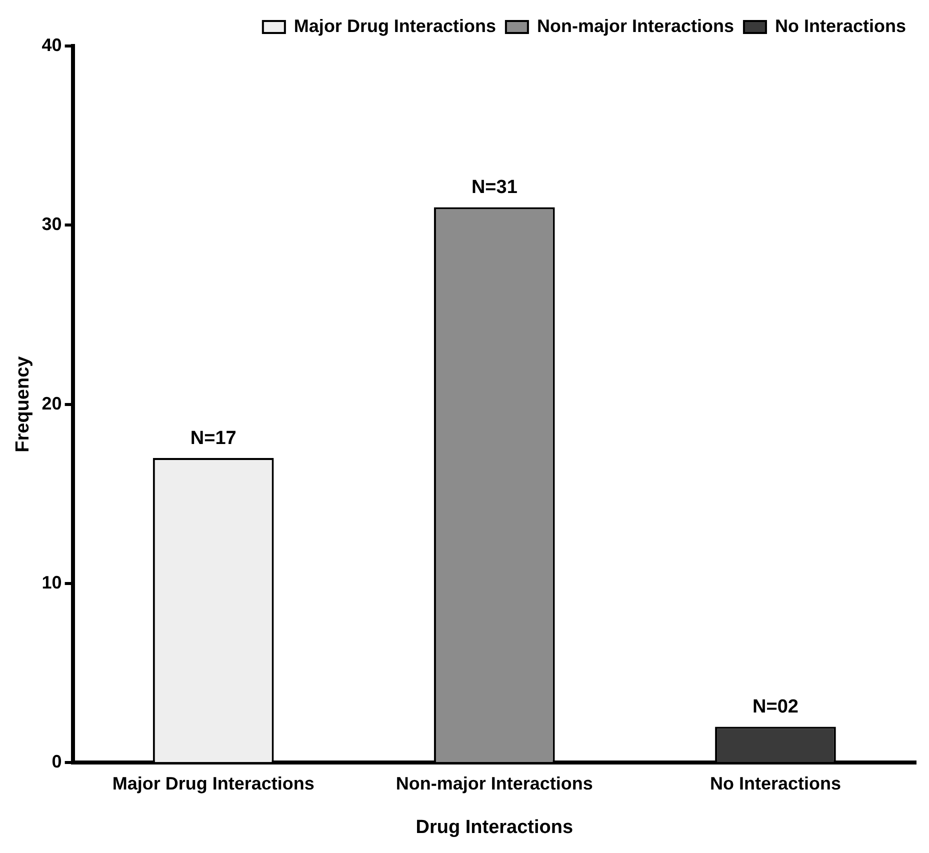 The image size is (929, 853). What do you see at coordinates (395, 26) in the screenshot?
I see `legend-label: Major Drug Interactions` at bounding box center [395, 26].